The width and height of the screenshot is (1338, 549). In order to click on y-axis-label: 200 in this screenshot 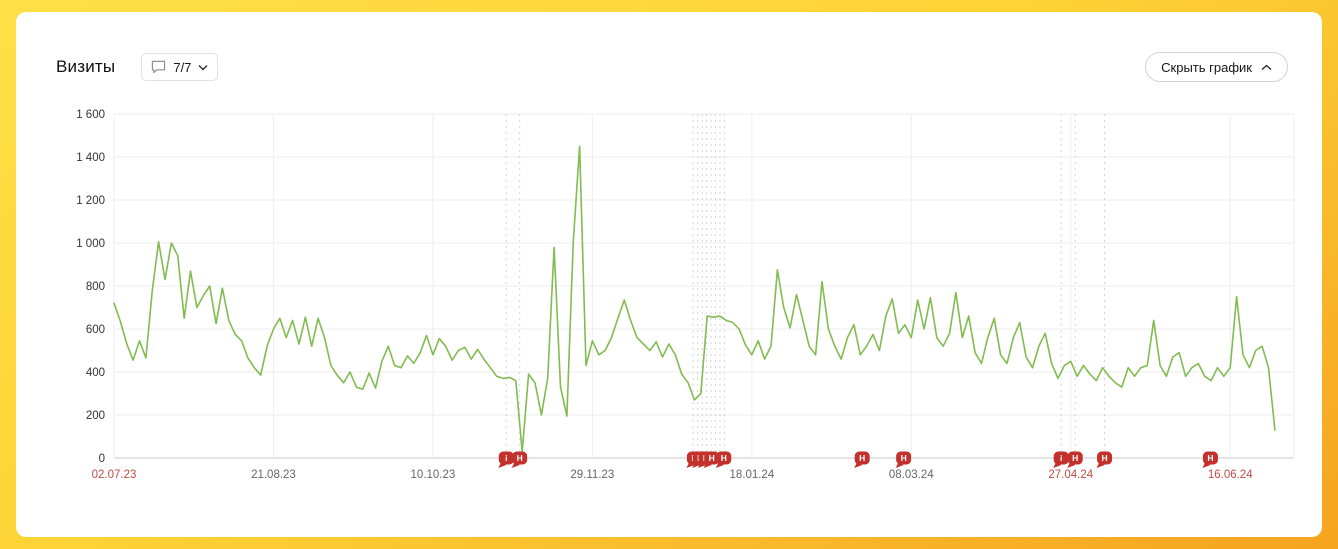, I will do `click(95, 416)`.